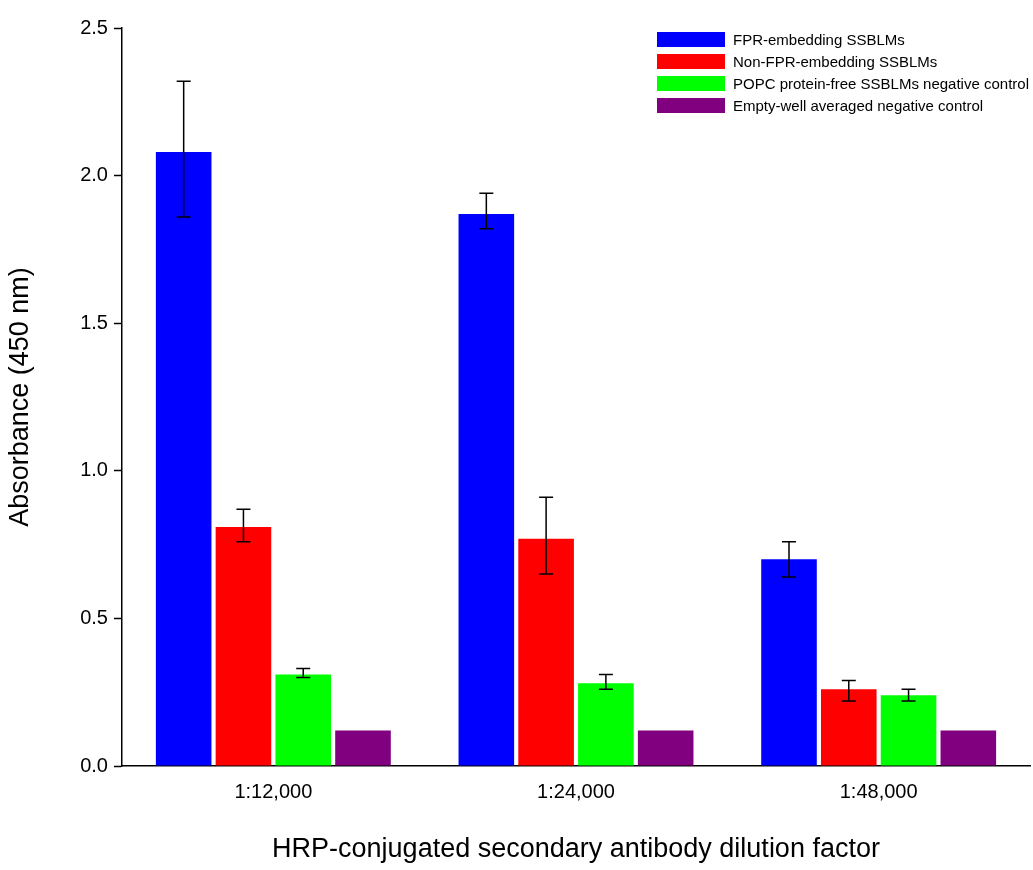  Describe the element at coordinates (94, 26) in the screenshot. I see `y-tick-label: 2.5` at that location.